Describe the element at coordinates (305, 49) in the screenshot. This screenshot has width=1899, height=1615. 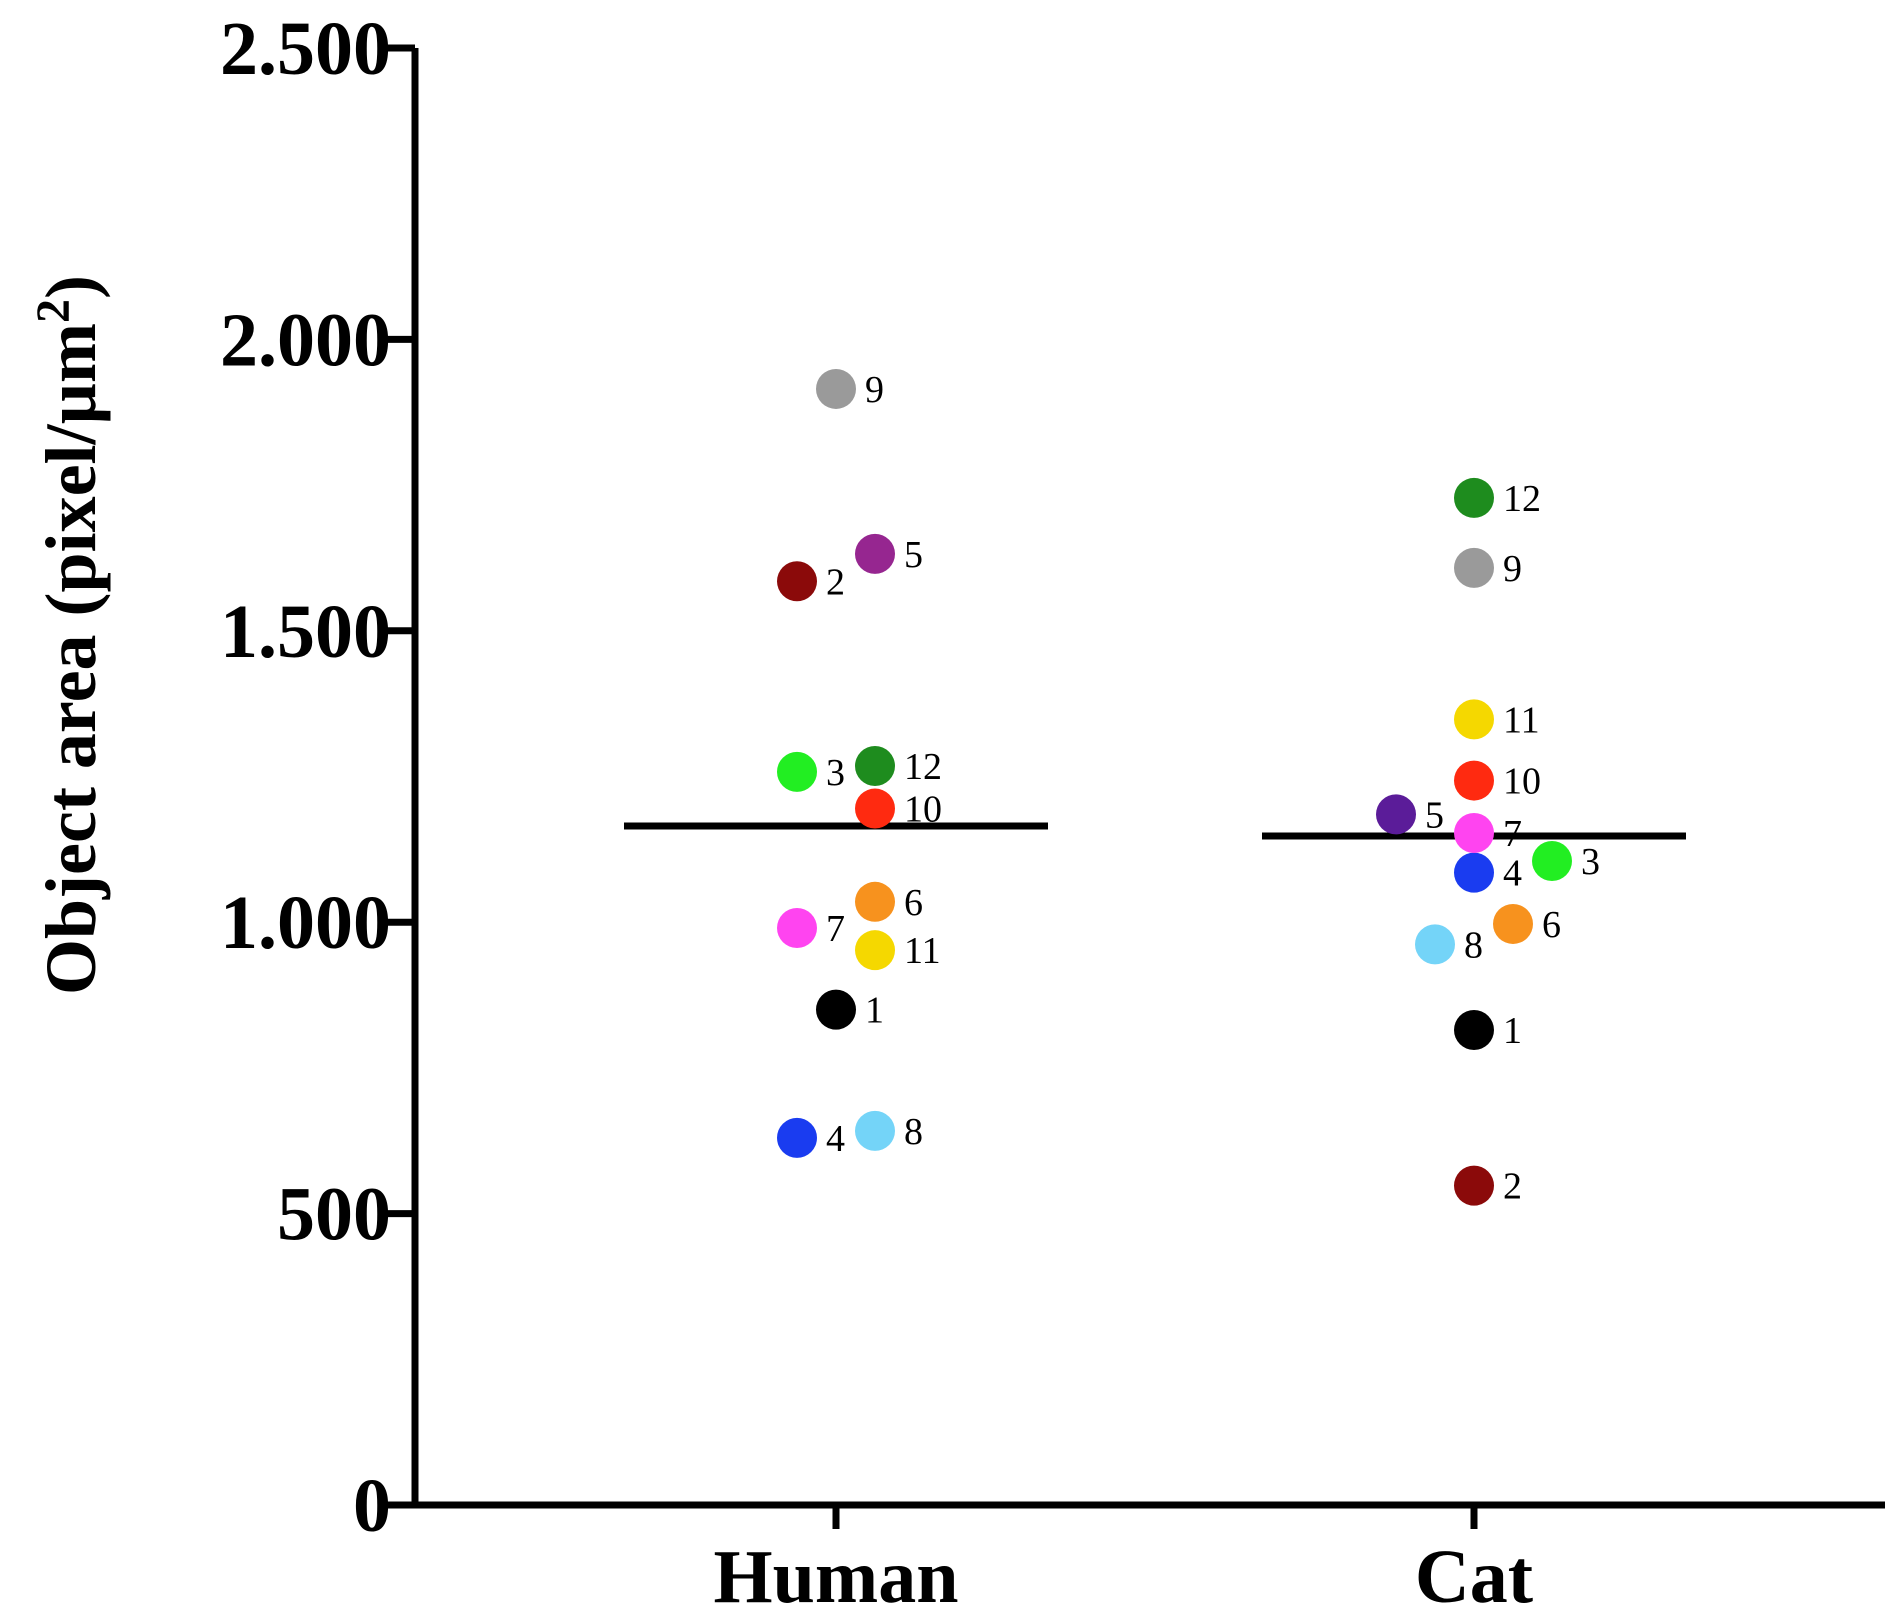
I see `y-tick-label: 2.500` at that location.